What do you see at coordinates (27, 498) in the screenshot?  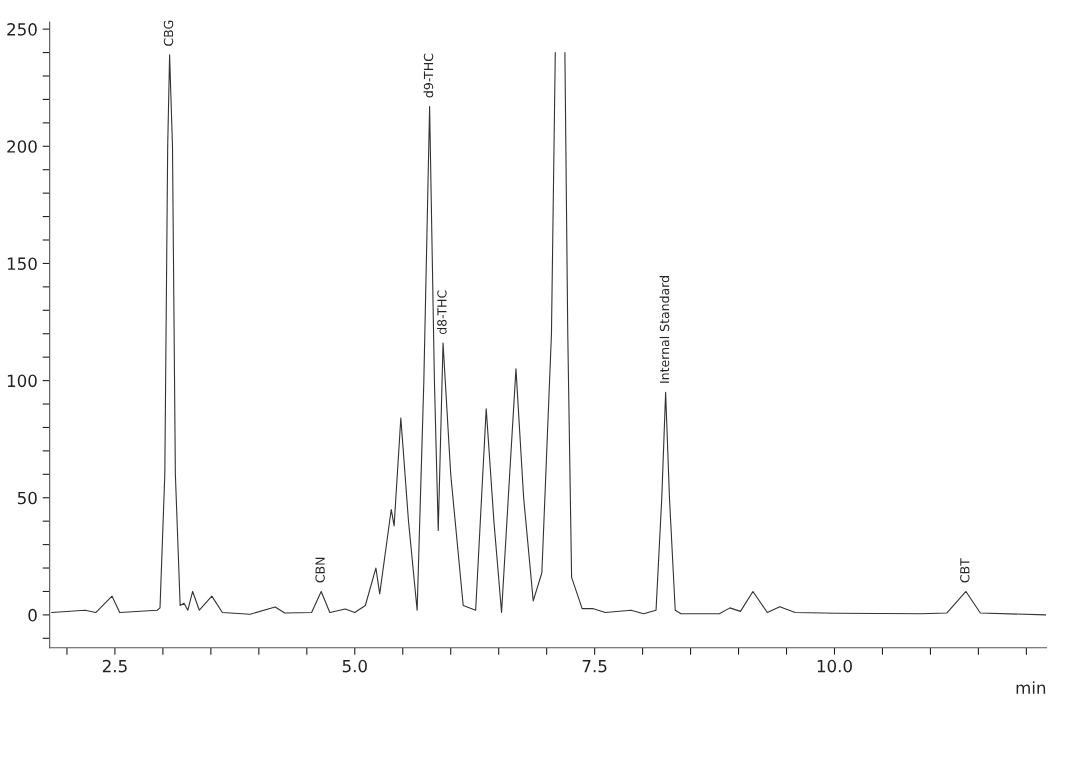 I see `y-tick-label: 50` at bounding box center [27, 498].